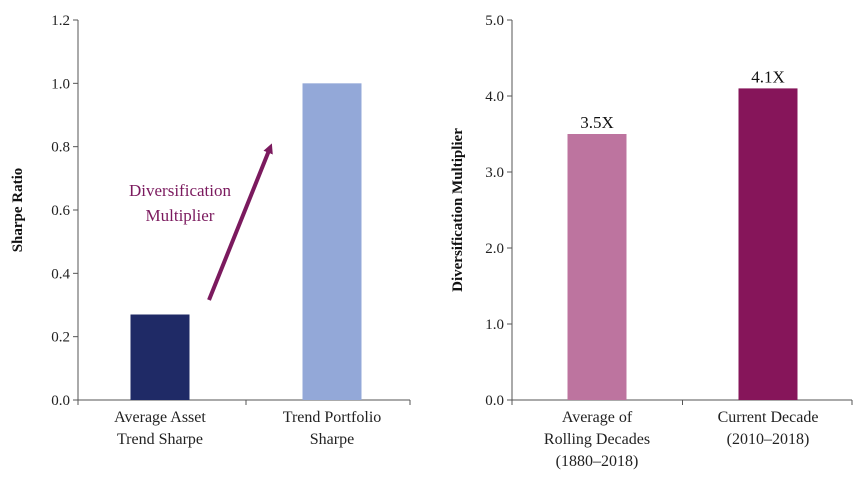 The height and width of the screenshot is (483, 861). What do you see at coordinates (180, 190) in the screenshot?
I see `annotation-label: Diversification` at bounding box center [180, 190].